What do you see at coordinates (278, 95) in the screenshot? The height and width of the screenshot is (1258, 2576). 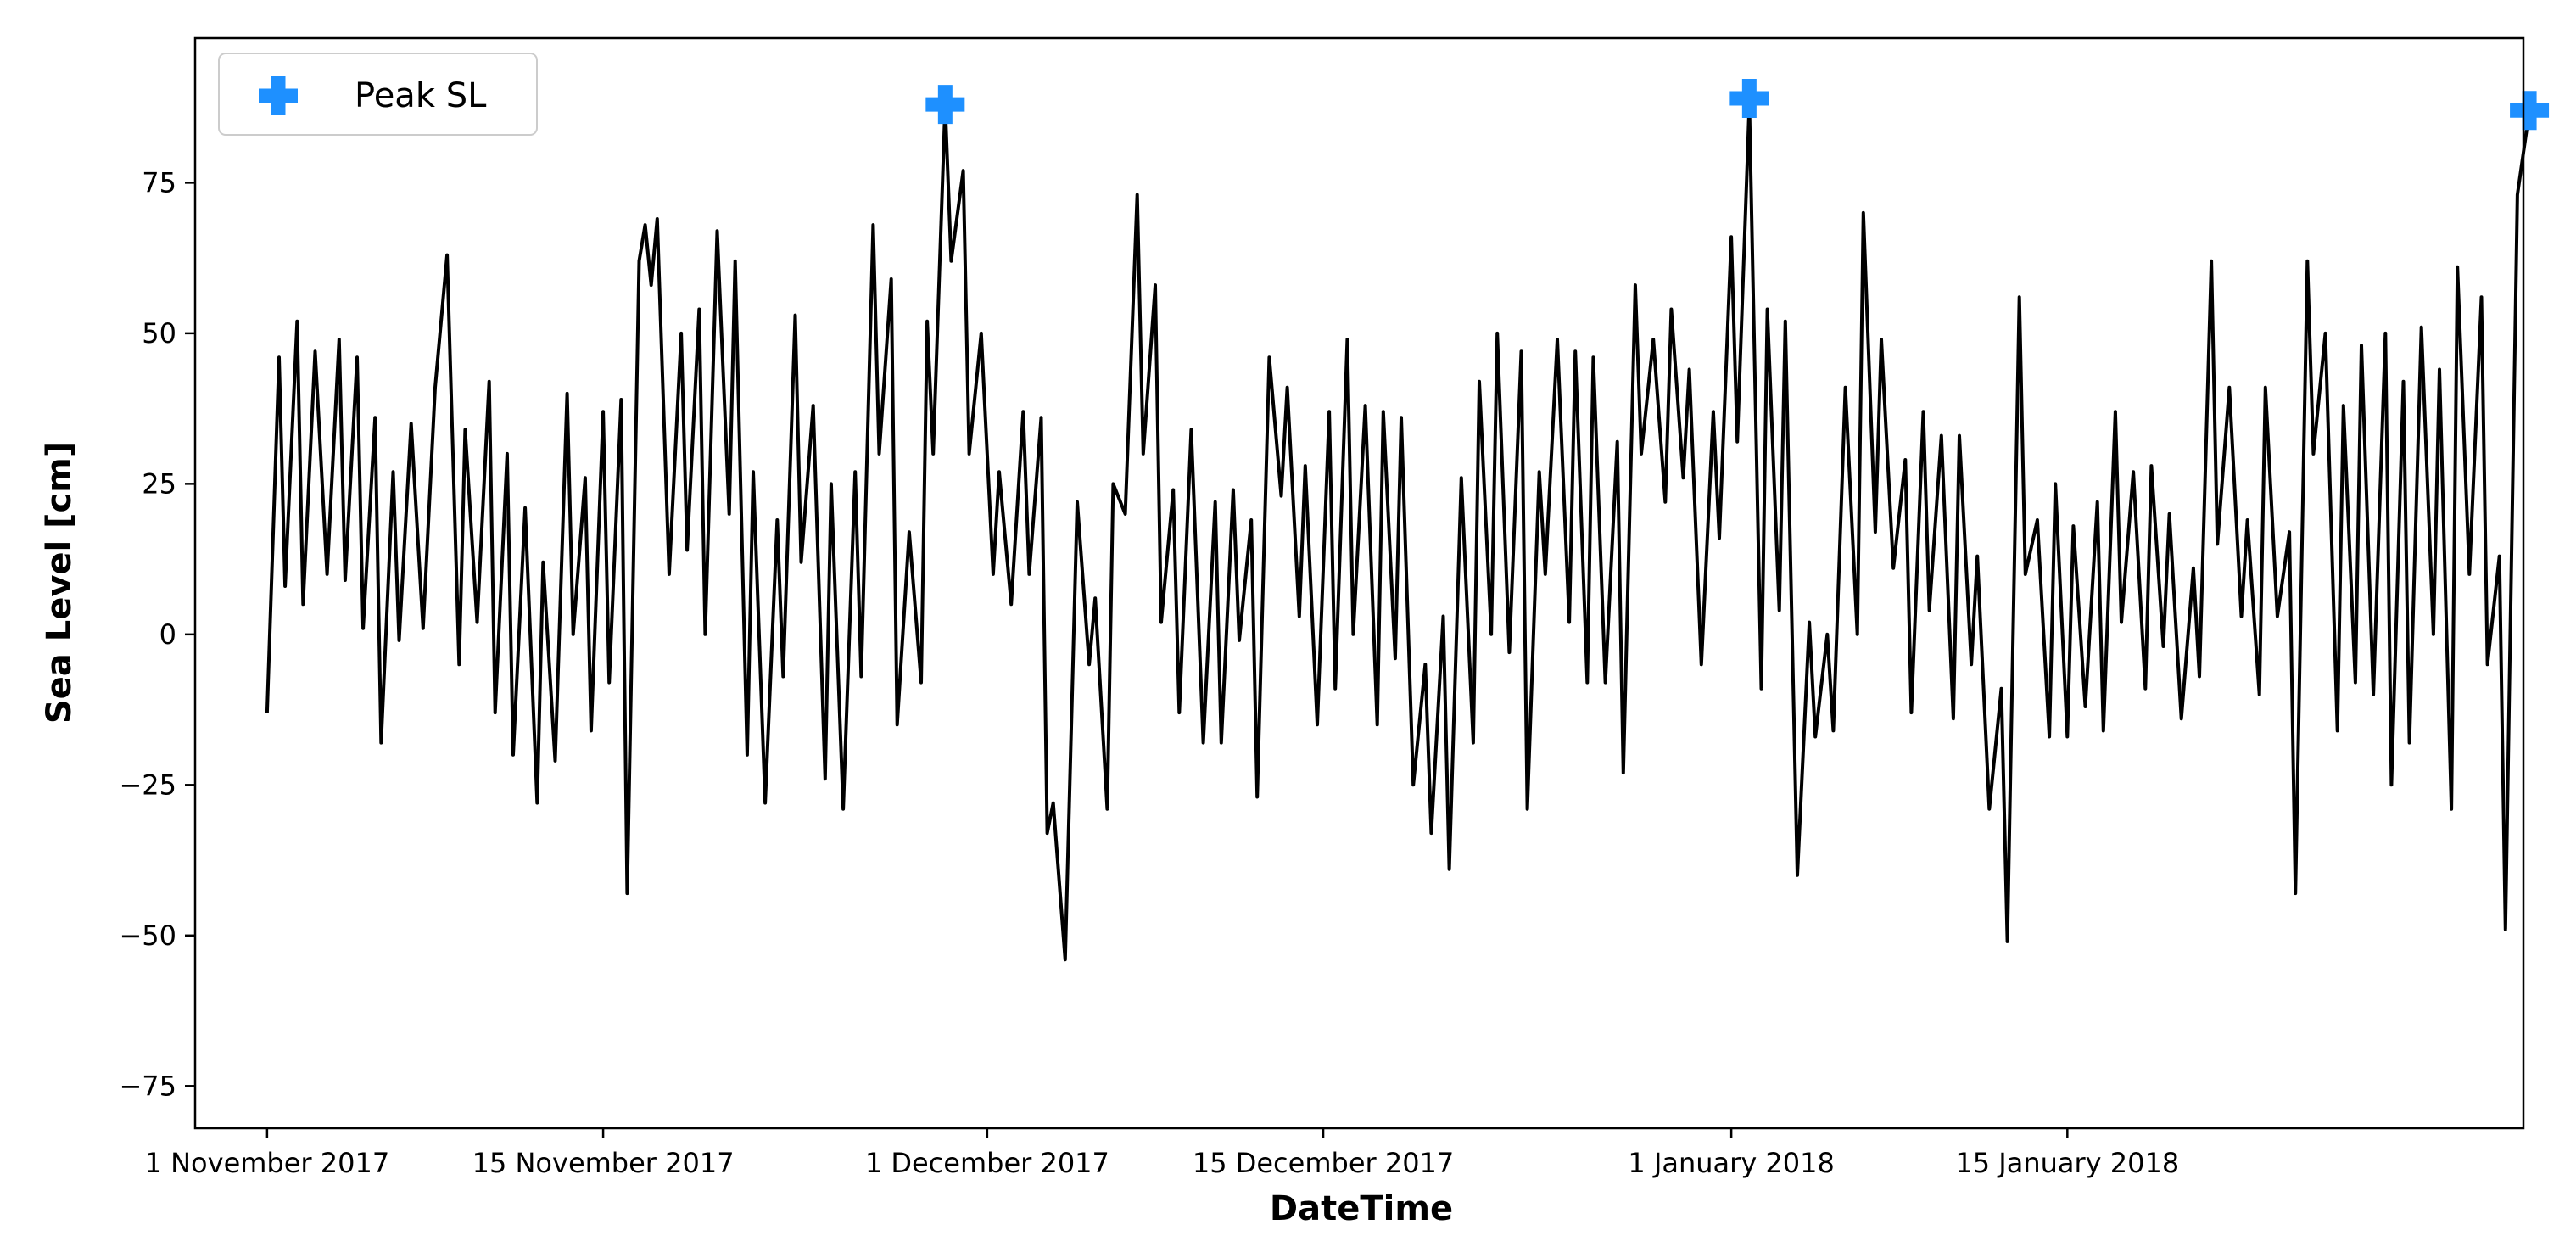 I see `legend-peak-marker` at bounding box center [278, 95].